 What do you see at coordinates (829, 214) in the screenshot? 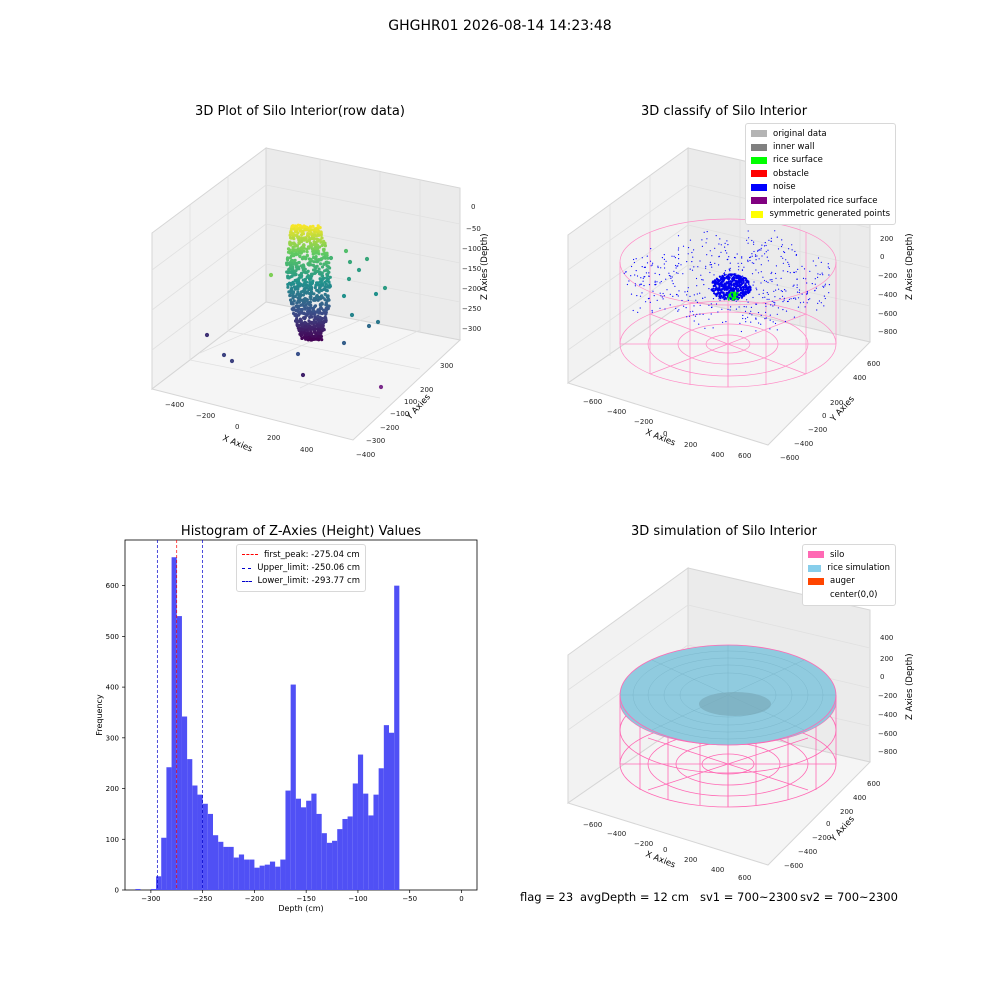
I see `legend-label: symmetric generated points` at bounding box center [829, 214].